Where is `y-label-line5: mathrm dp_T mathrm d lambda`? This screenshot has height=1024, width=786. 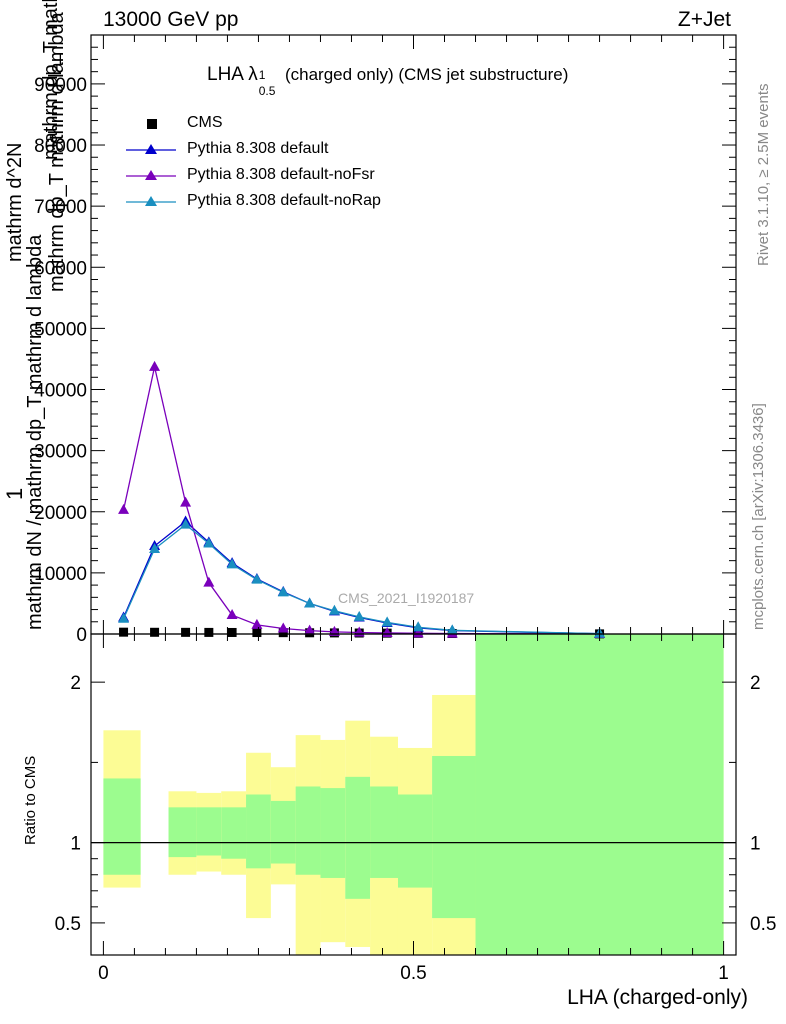 y-label-line5: mathrm dp_T mathrm d lambda is located at coordinates (51, 80).